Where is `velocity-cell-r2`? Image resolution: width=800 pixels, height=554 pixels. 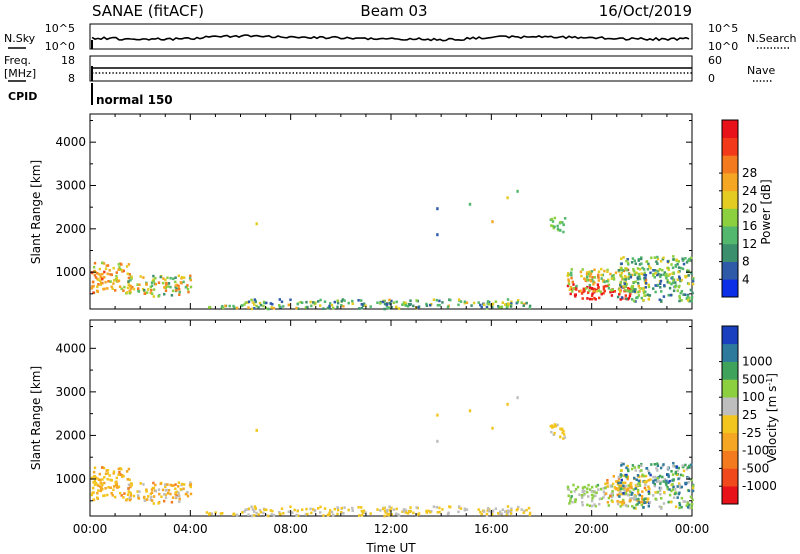
velocity-cell-r2 is located at coordinates (234, 514).